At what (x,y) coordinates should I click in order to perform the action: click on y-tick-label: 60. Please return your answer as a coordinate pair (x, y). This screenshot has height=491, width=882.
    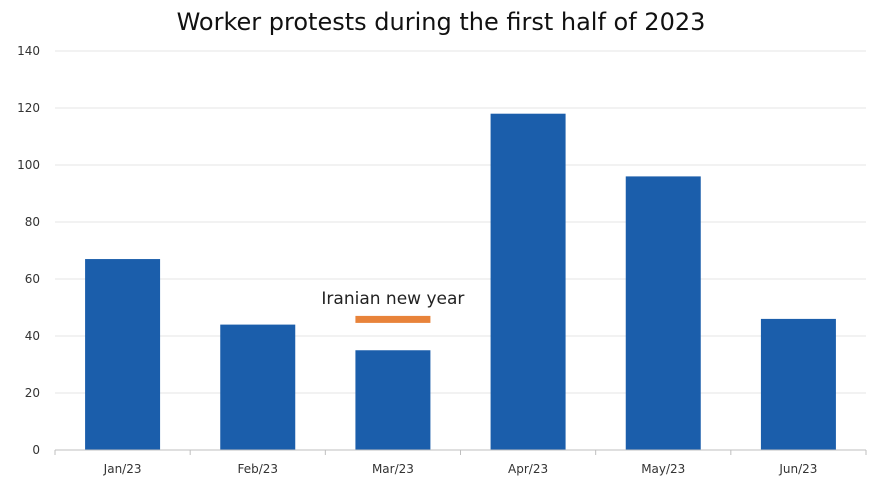
    Looking at the image, I should click on (32, 279).